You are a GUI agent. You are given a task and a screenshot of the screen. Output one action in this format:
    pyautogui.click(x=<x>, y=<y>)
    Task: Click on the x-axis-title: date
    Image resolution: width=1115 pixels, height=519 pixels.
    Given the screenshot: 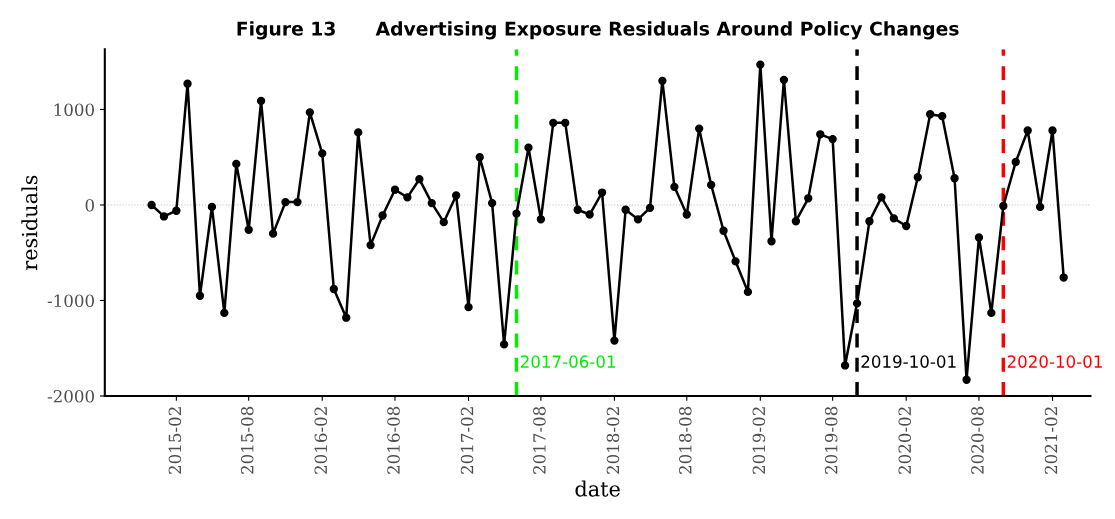 What is the action you would take?
    pyautogui.click(x=597, y=488)
    